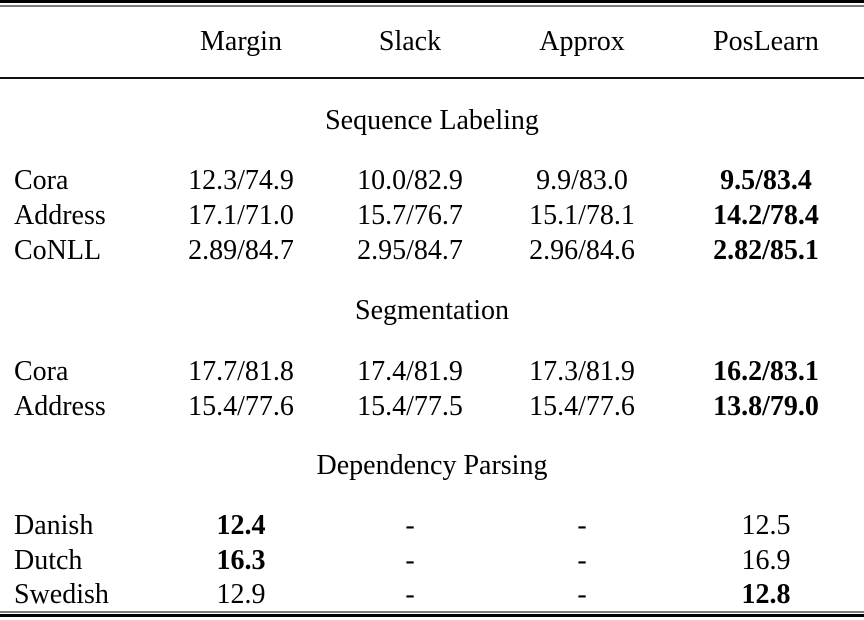 The height and width of the screenshot is (620, 864). What do you see at coordinates (582, 250) in the screenshot?
I see `cell-approx: 2.96/84.6` at bounding box center [582, 250].